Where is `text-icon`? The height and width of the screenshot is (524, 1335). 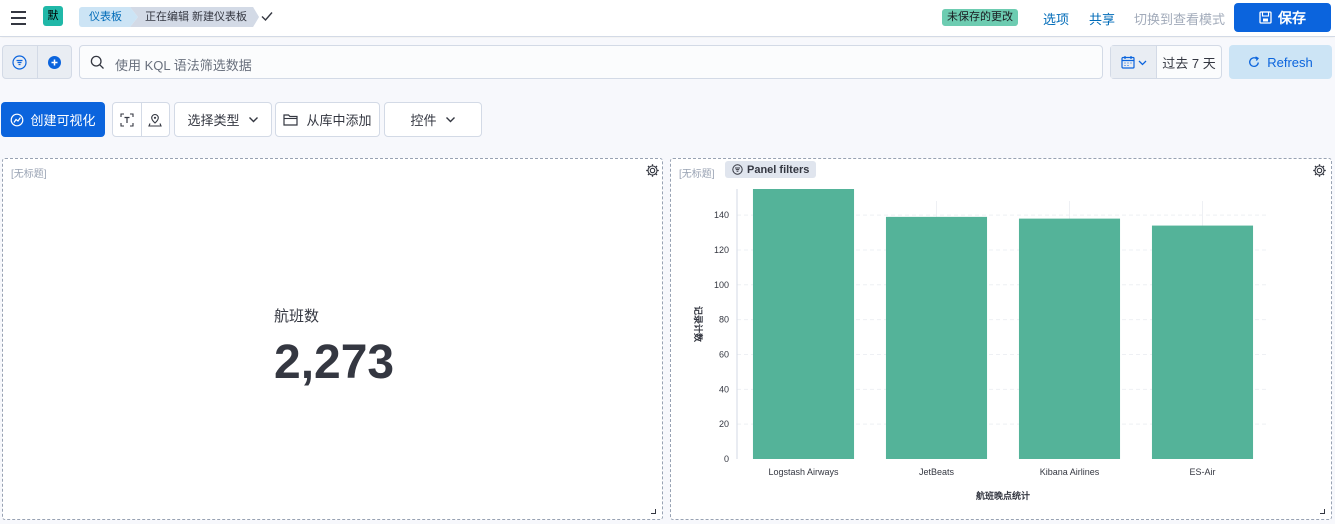
text-icon is located at coordinates (127, 119).